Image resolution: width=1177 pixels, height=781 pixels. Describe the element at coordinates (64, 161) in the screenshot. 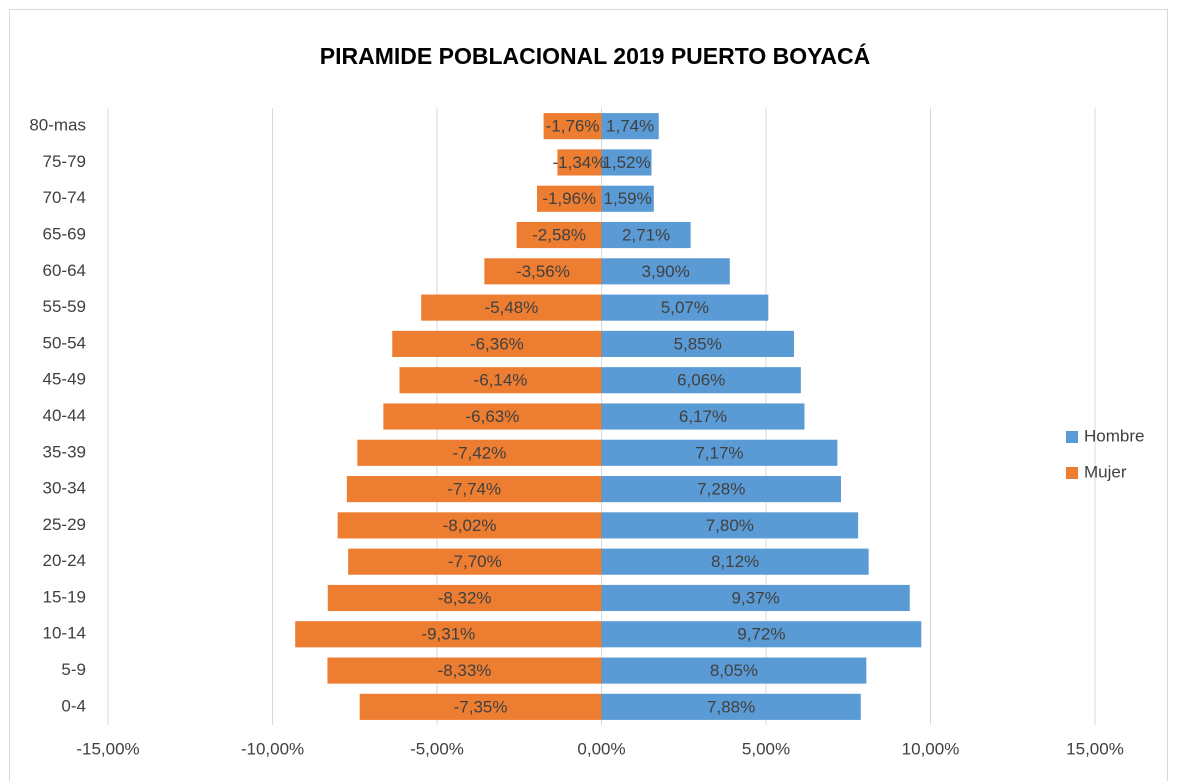

I see `y-tick-label: 75-79` at that location.